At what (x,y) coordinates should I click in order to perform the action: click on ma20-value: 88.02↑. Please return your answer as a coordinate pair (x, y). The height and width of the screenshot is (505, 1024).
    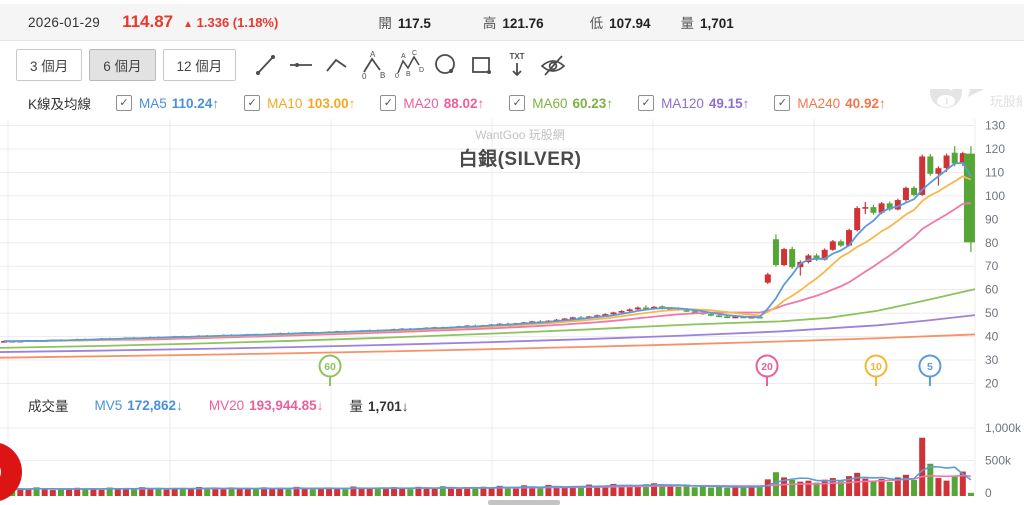
    Looking at the image, I should click on (464, 103).